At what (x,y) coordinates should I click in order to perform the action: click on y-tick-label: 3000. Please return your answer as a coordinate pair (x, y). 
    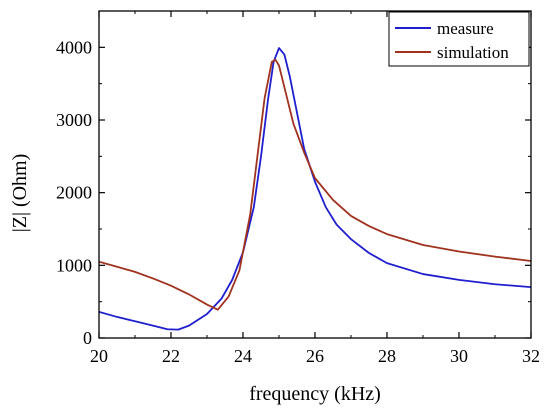
    Looking at the image, I should click on (74, 120).